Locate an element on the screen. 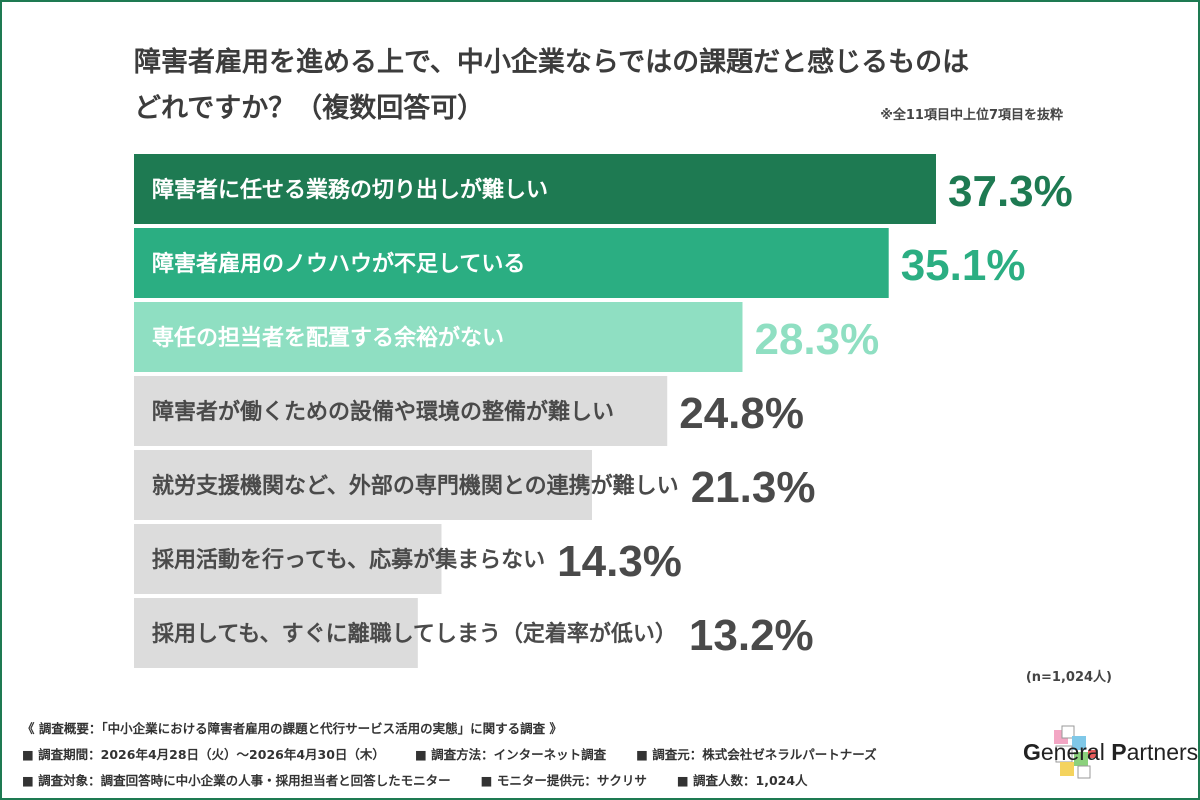 This screenshot has height=800, width=1200. bar-label-4: 障害者が働くための設備や環境の整備が難しい is located at coordinates (383, 412).